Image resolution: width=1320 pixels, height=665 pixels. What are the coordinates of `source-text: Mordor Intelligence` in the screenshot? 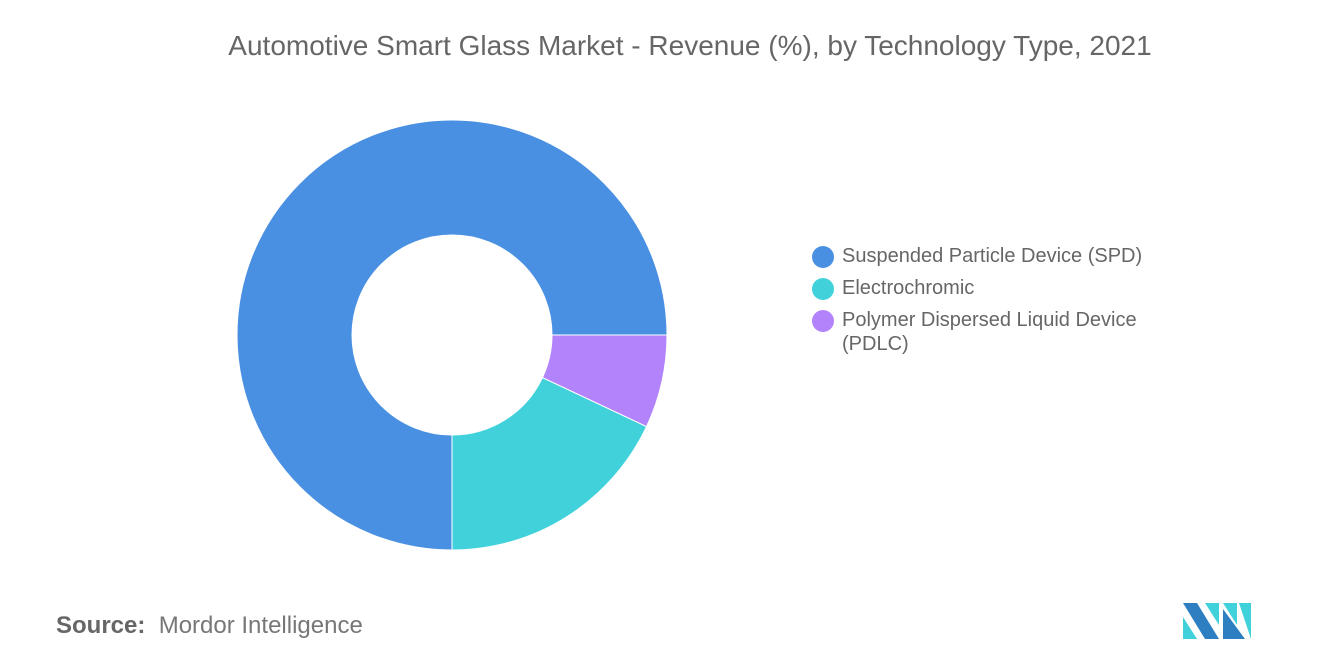 It's located at (260, 625).